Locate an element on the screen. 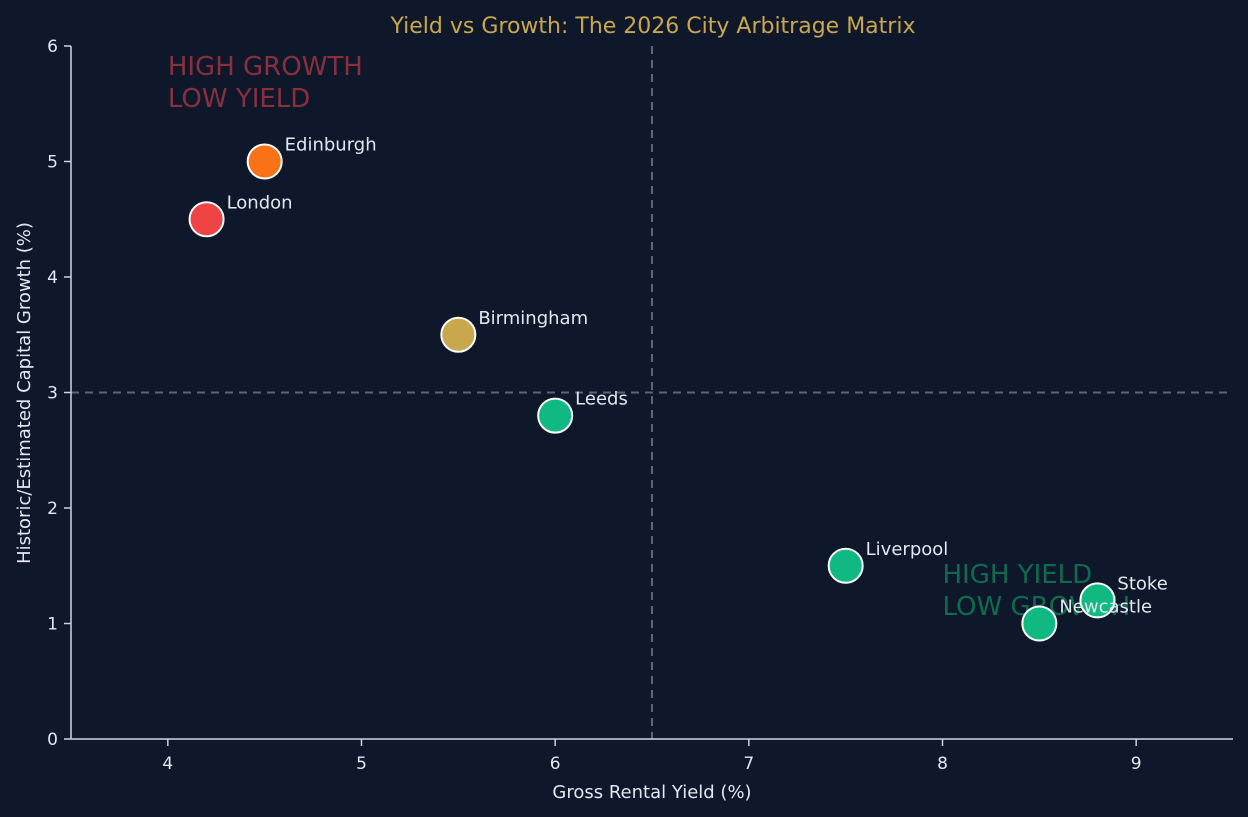 This screenshot has height=817, width=1248. y-tick-label: 1 is located at coordinates (52, 625).